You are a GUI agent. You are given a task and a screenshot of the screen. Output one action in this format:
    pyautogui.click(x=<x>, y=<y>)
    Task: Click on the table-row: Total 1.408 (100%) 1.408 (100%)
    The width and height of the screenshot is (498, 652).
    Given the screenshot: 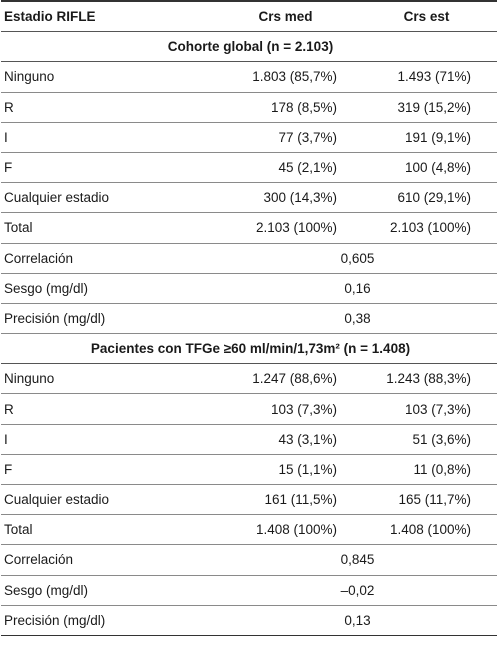 What is the action you would take?
    pyautogui.click(x=249, y=530)
    